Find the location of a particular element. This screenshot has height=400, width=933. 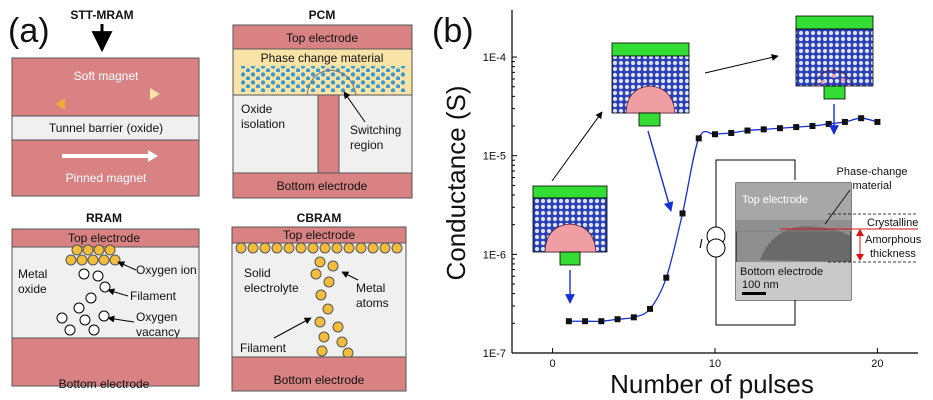

rram-vacancy-label-1: Oxygen is located at coordinates (156, 317).